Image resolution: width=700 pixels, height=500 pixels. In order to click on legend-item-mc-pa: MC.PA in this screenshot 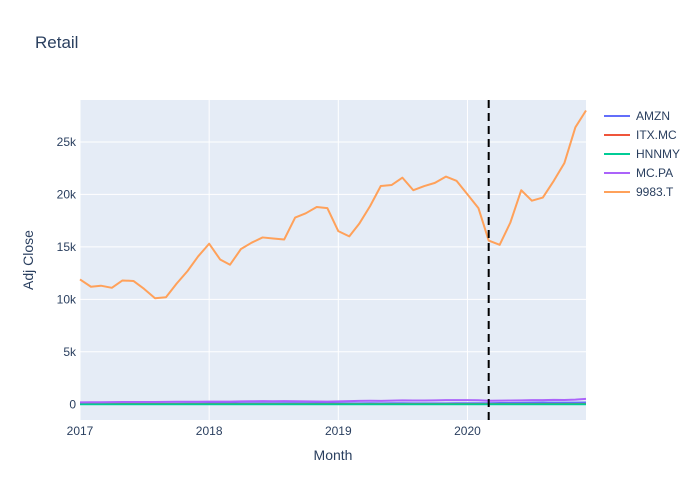, I will do `click(638, 173)`.